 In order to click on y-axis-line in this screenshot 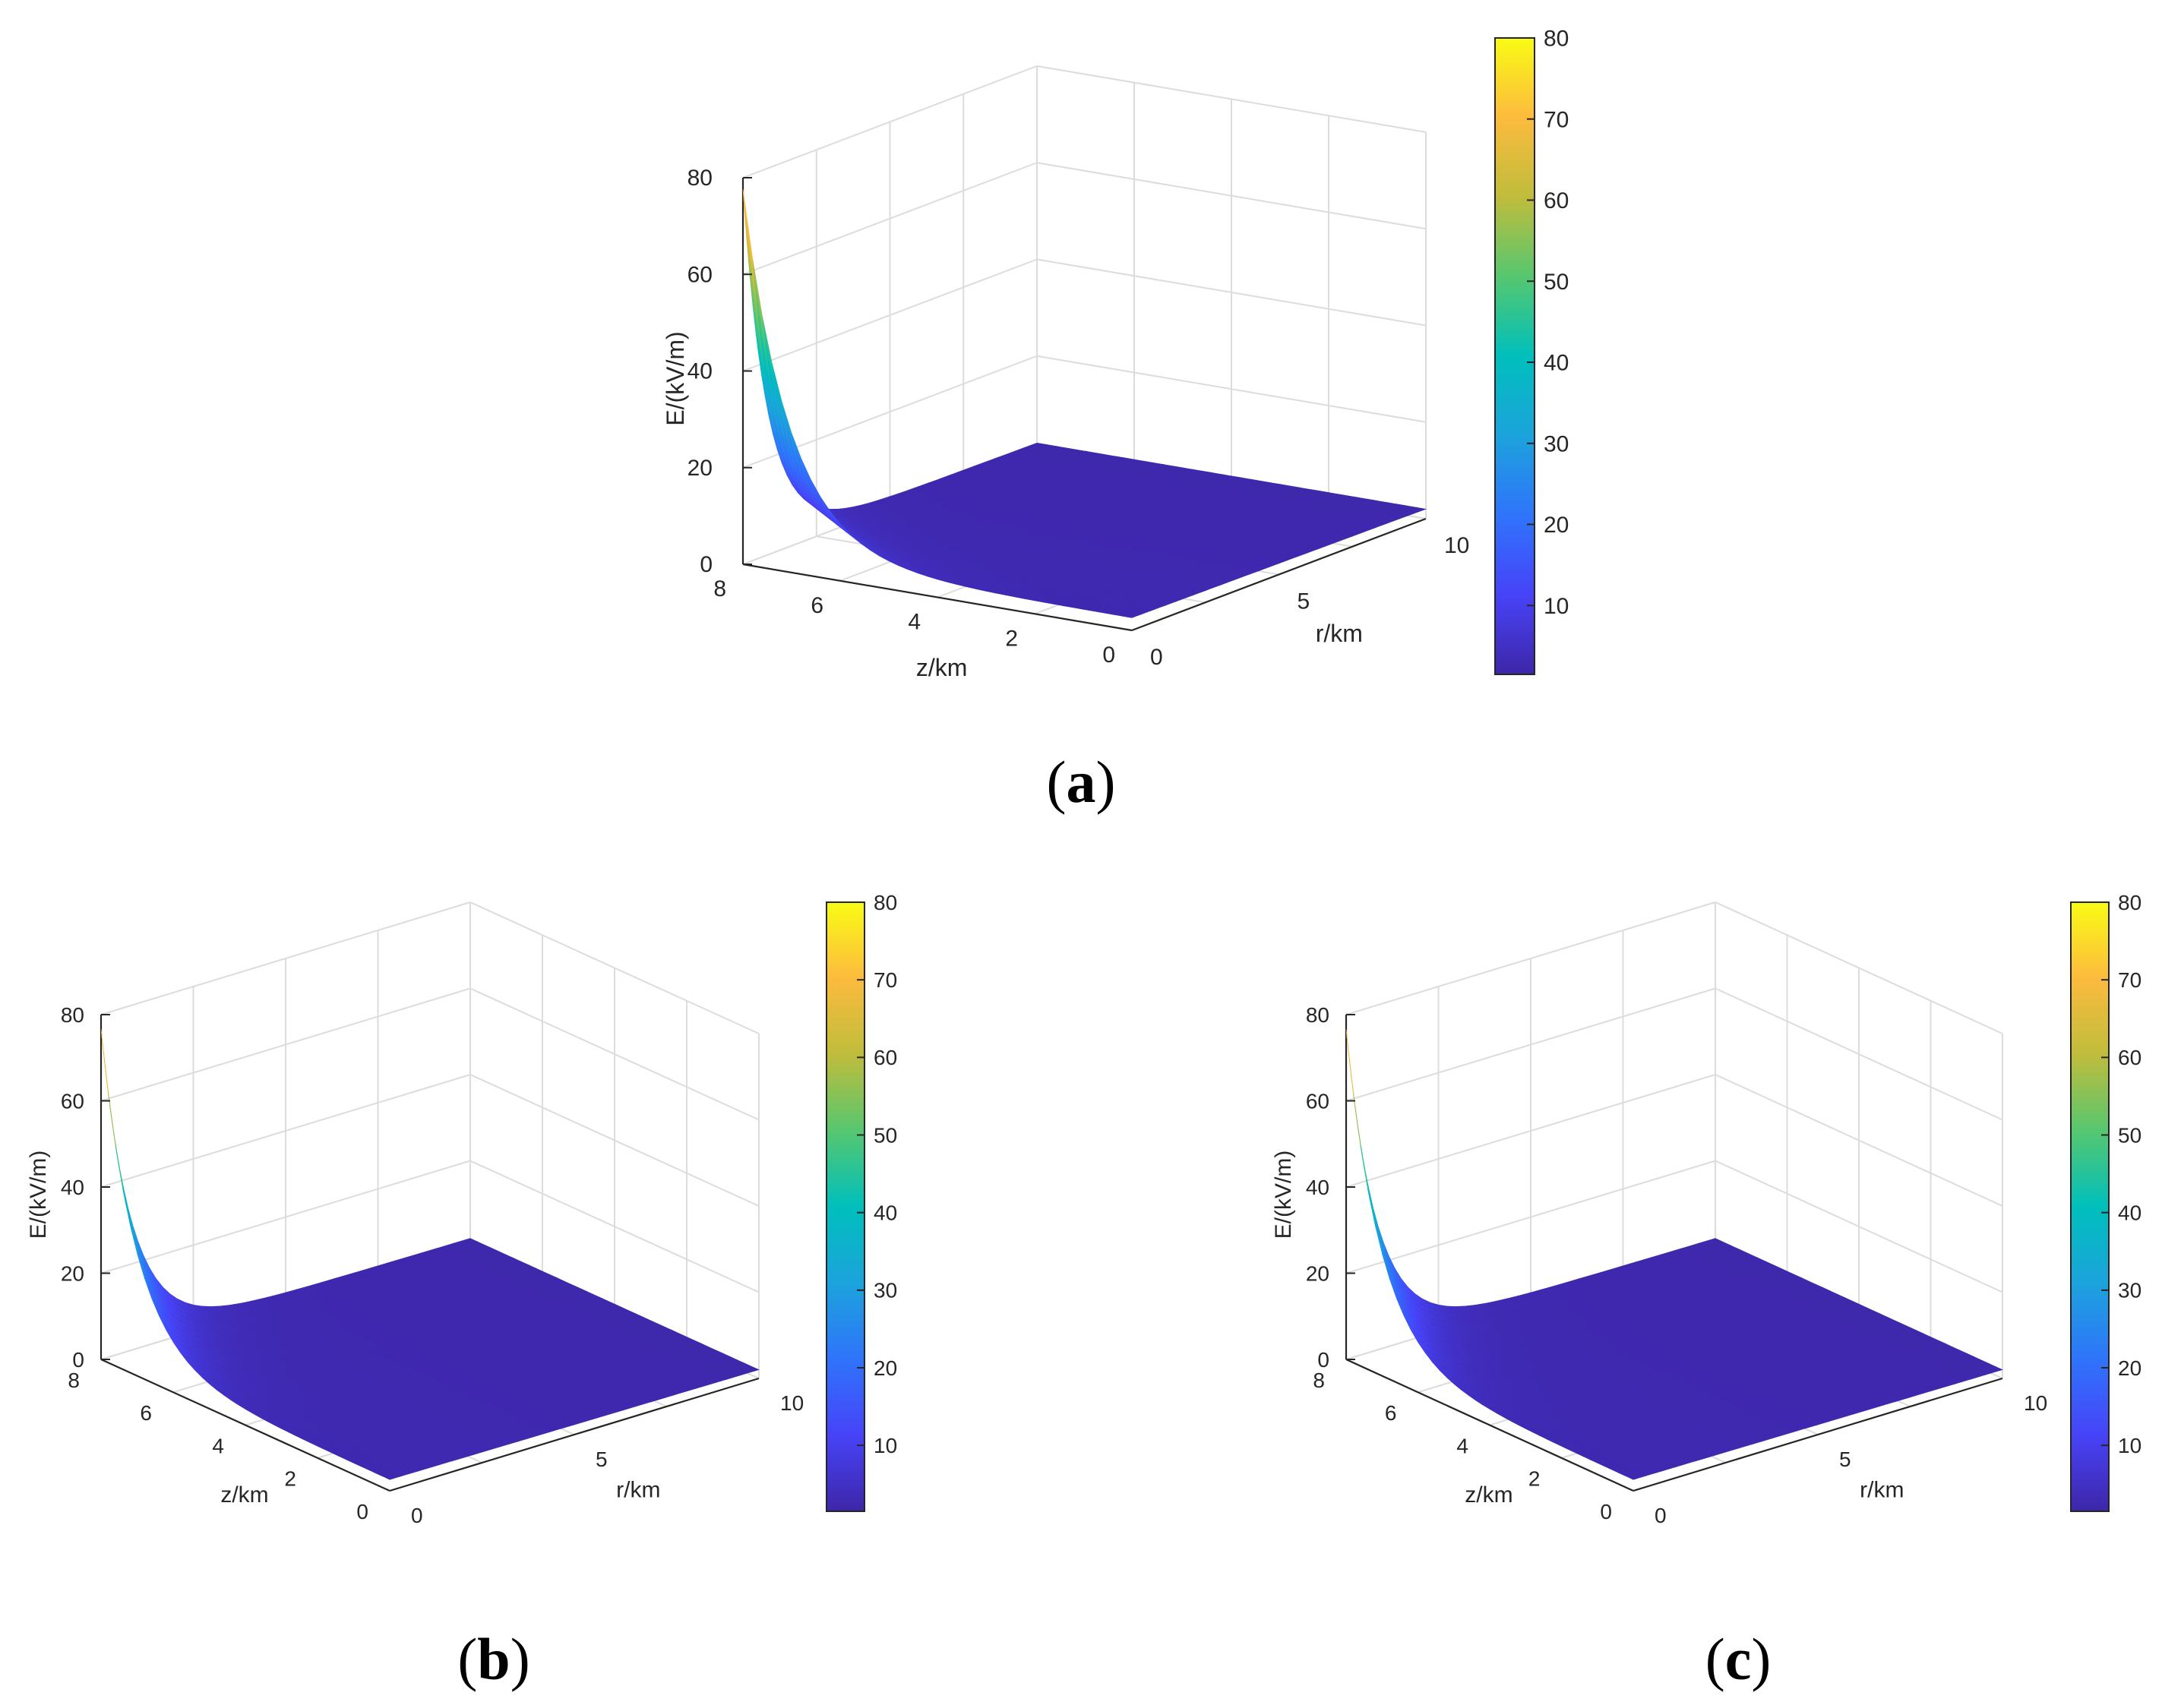, I will do `click(1279, 574)`.